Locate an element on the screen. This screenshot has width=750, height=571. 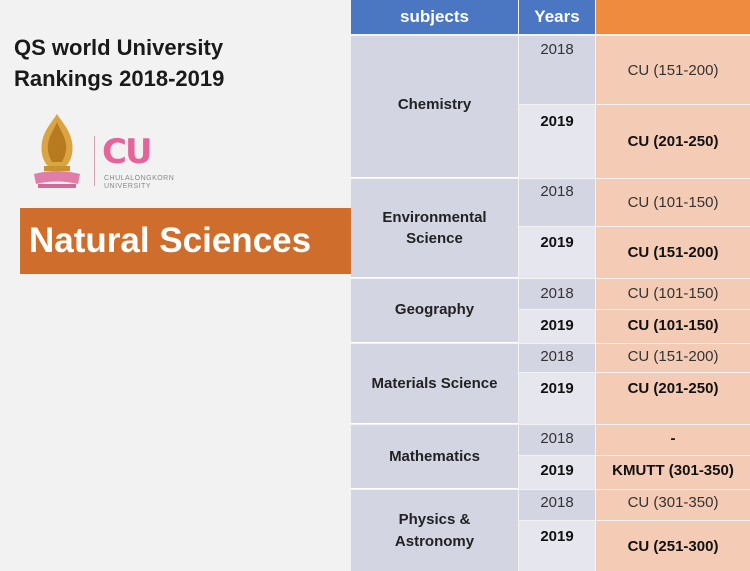
logo-divider is located at coordinates (94, 161).